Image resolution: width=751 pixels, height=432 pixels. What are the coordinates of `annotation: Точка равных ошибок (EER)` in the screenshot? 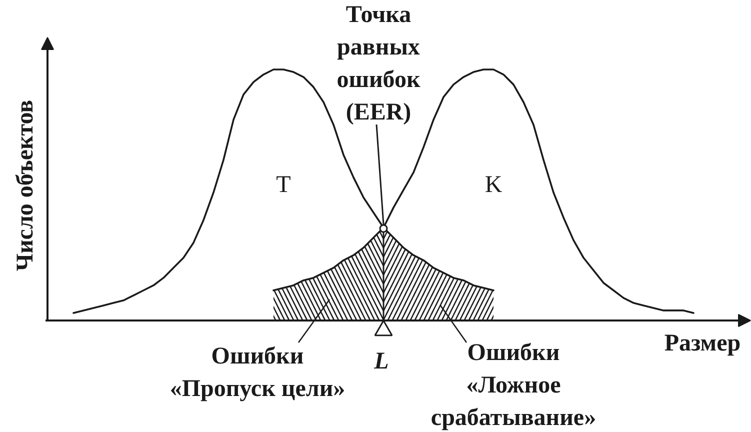 It's located at (378, 64).